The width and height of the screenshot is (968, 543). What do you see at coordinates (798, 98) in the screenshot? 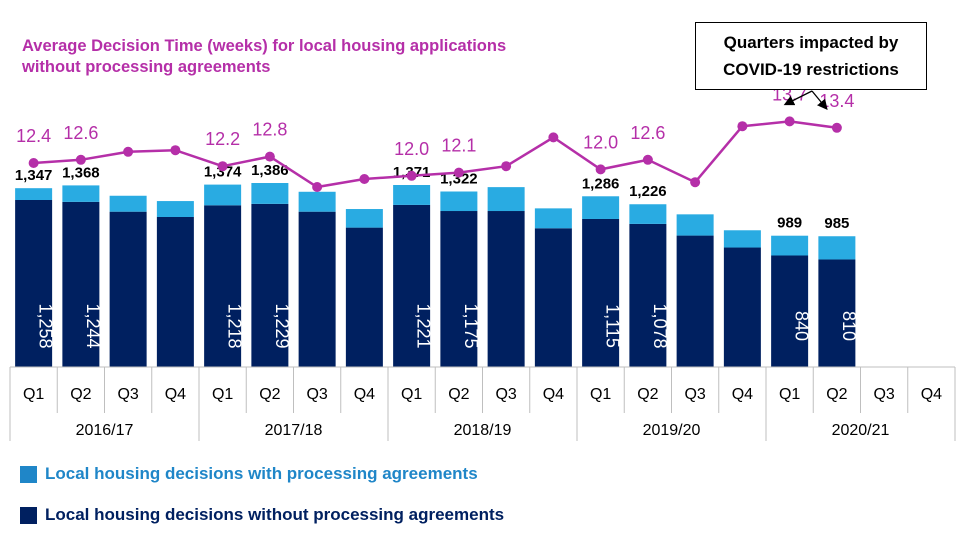
I see `annotation-arrow-q1` at bounding box center [798, 98].